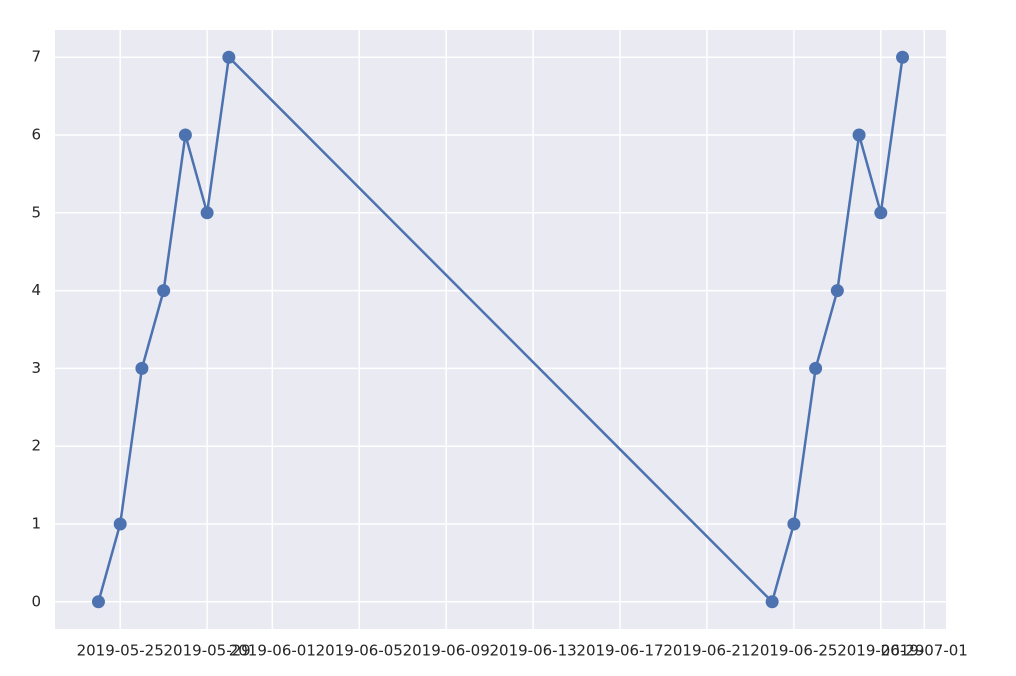 The image size is (1016, 676). Describe the element at coordinates (880, 651) in the screenshot. I see `x-tick-label: 2019-06-29` at that location.